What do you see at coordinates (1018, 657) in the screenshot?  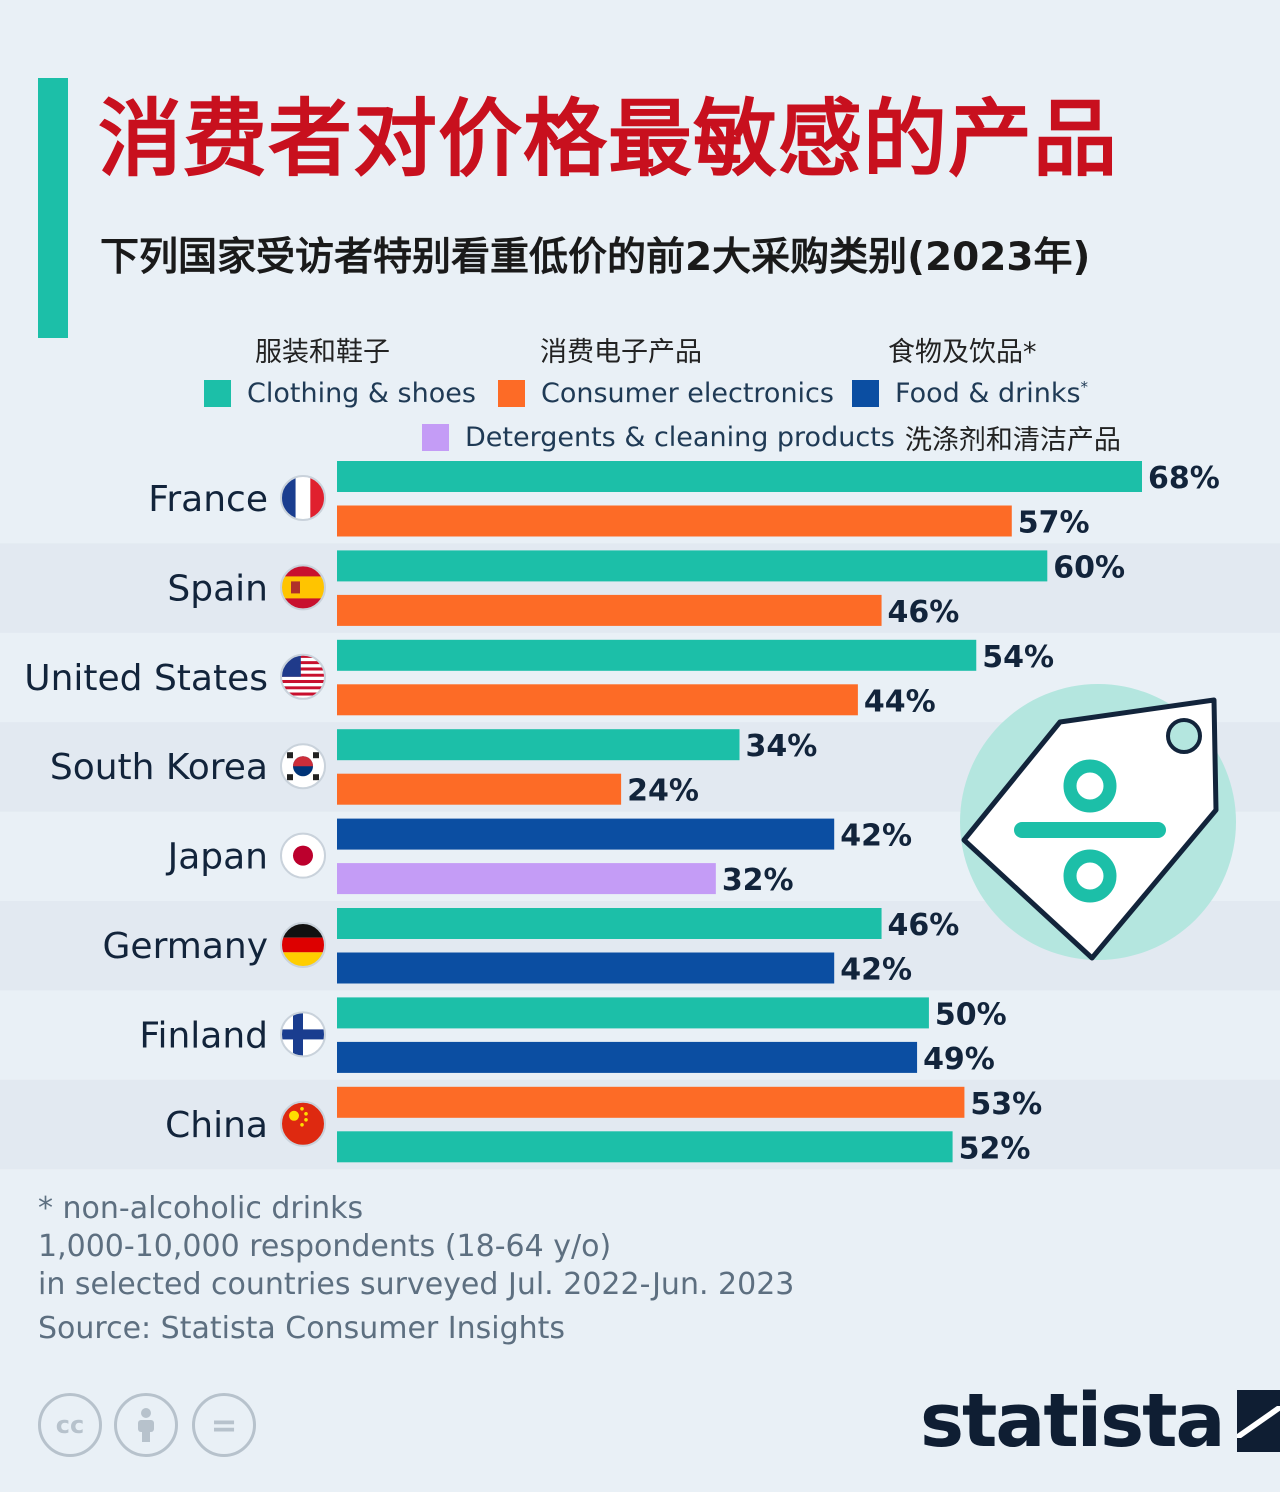 I see `value-label: 54%` at bounding box center [1018, 657].